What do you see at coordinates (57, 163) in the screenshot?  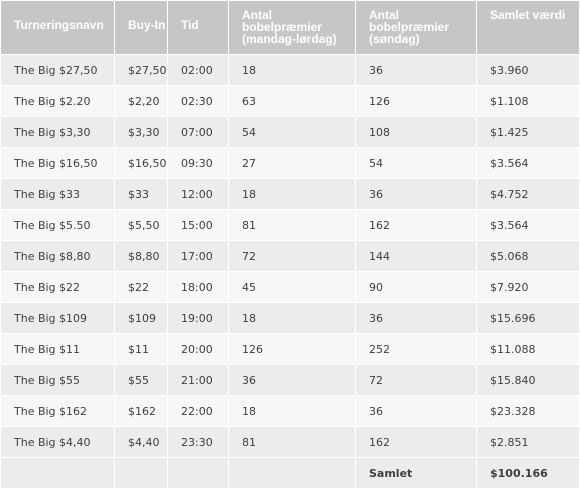 I see `cell-tournament-name: The Big $16,50` at bounding box center [57, 163].